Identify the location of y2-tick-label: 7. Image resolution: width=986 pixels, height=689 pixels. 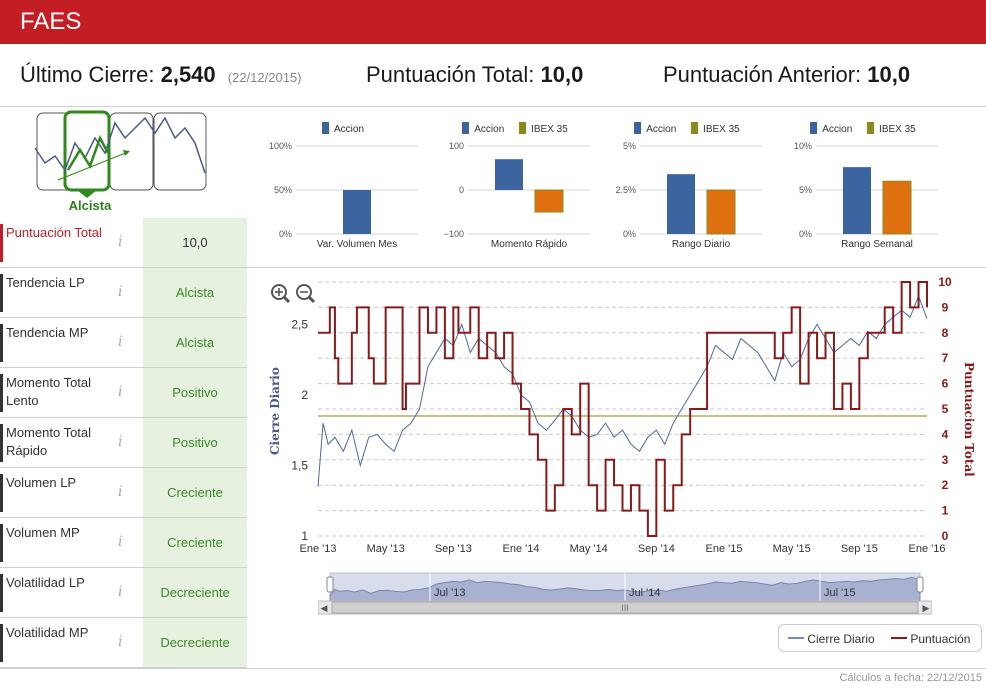
(945, 358).